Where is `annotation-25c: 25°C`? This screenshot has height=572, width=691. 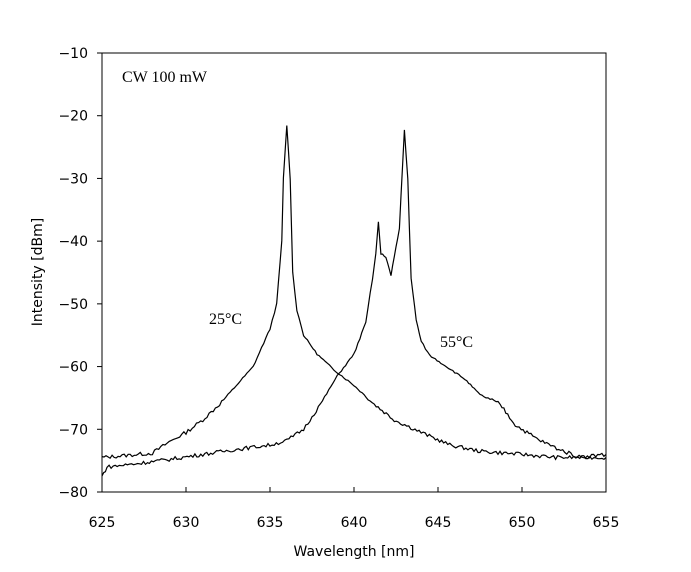
annotation-25c: 25°C is located at coordinates (225, 319).